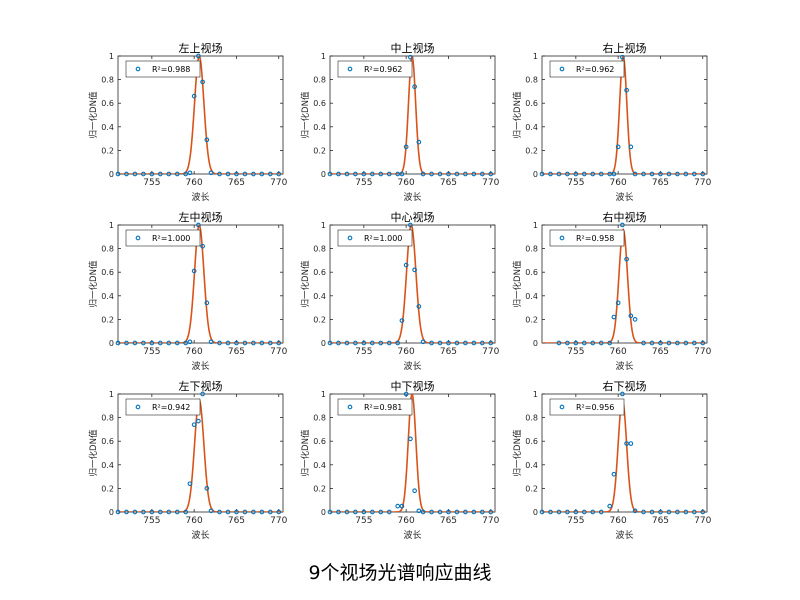 This screenshot has height=600, width=800. I want to click on subplot-title: 中下视场, so click(413, 386).